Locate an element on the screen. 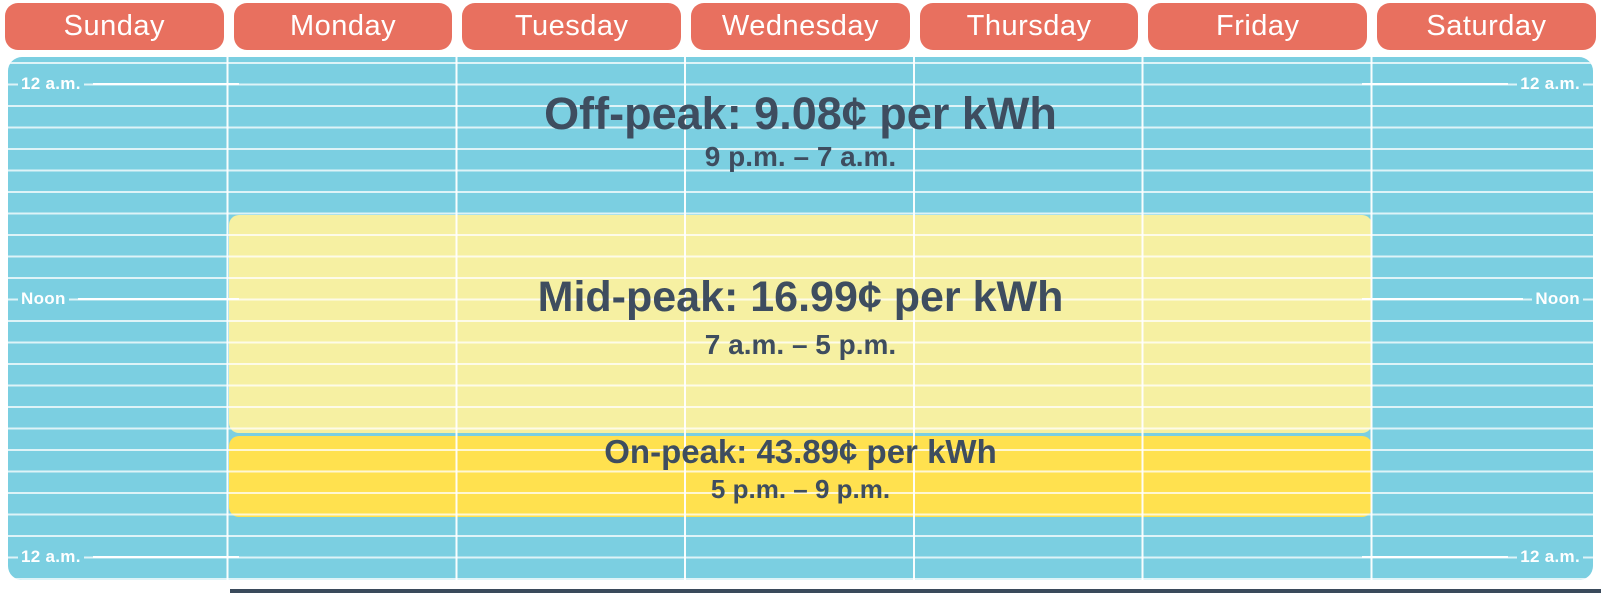 The height and width of the screenshot is (593, 1601). time-label-left-midnight-top: 12 a.m. is located at coordinates (123, 83).